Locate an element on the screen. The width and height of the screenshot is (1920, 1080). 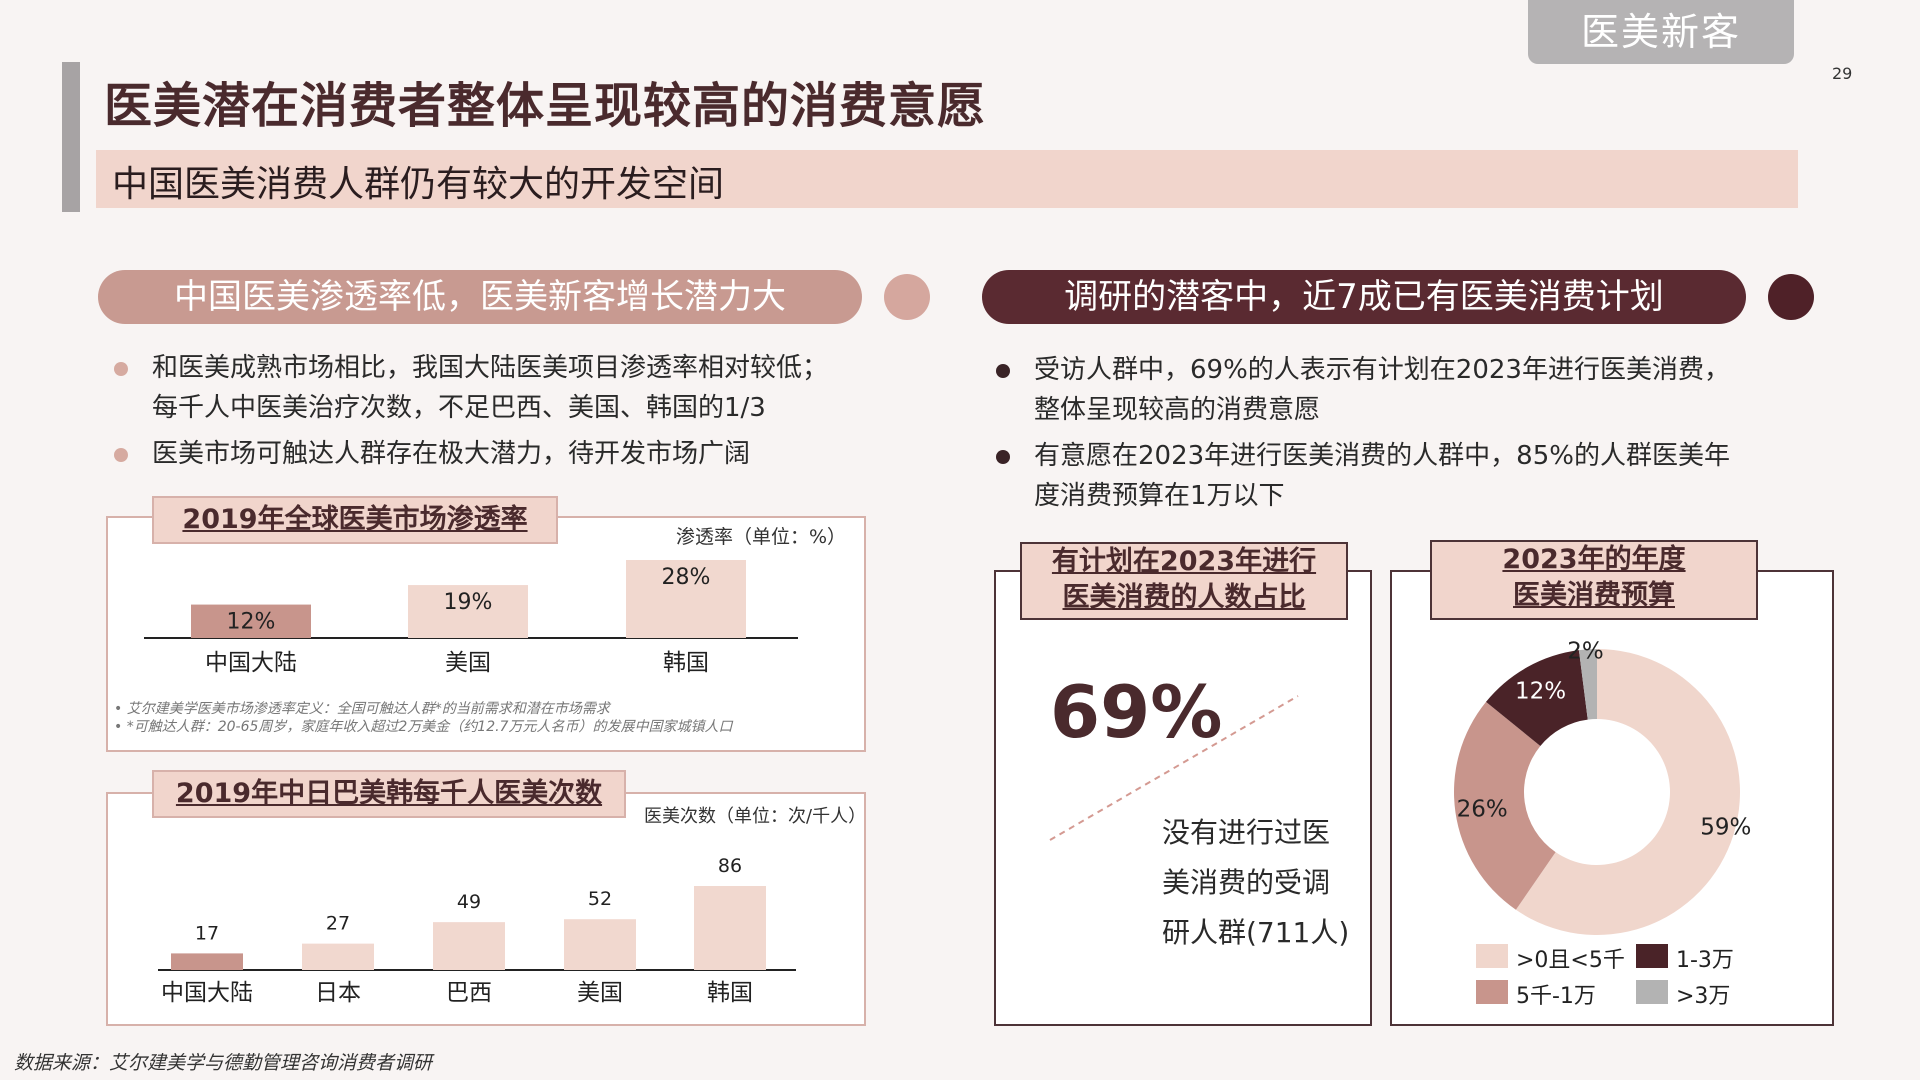
per-thousand-bar-chart: 17 中国大陆 27 日本 49 巴西 52 美国 86 韩国 is located at coordinates (477, 930).